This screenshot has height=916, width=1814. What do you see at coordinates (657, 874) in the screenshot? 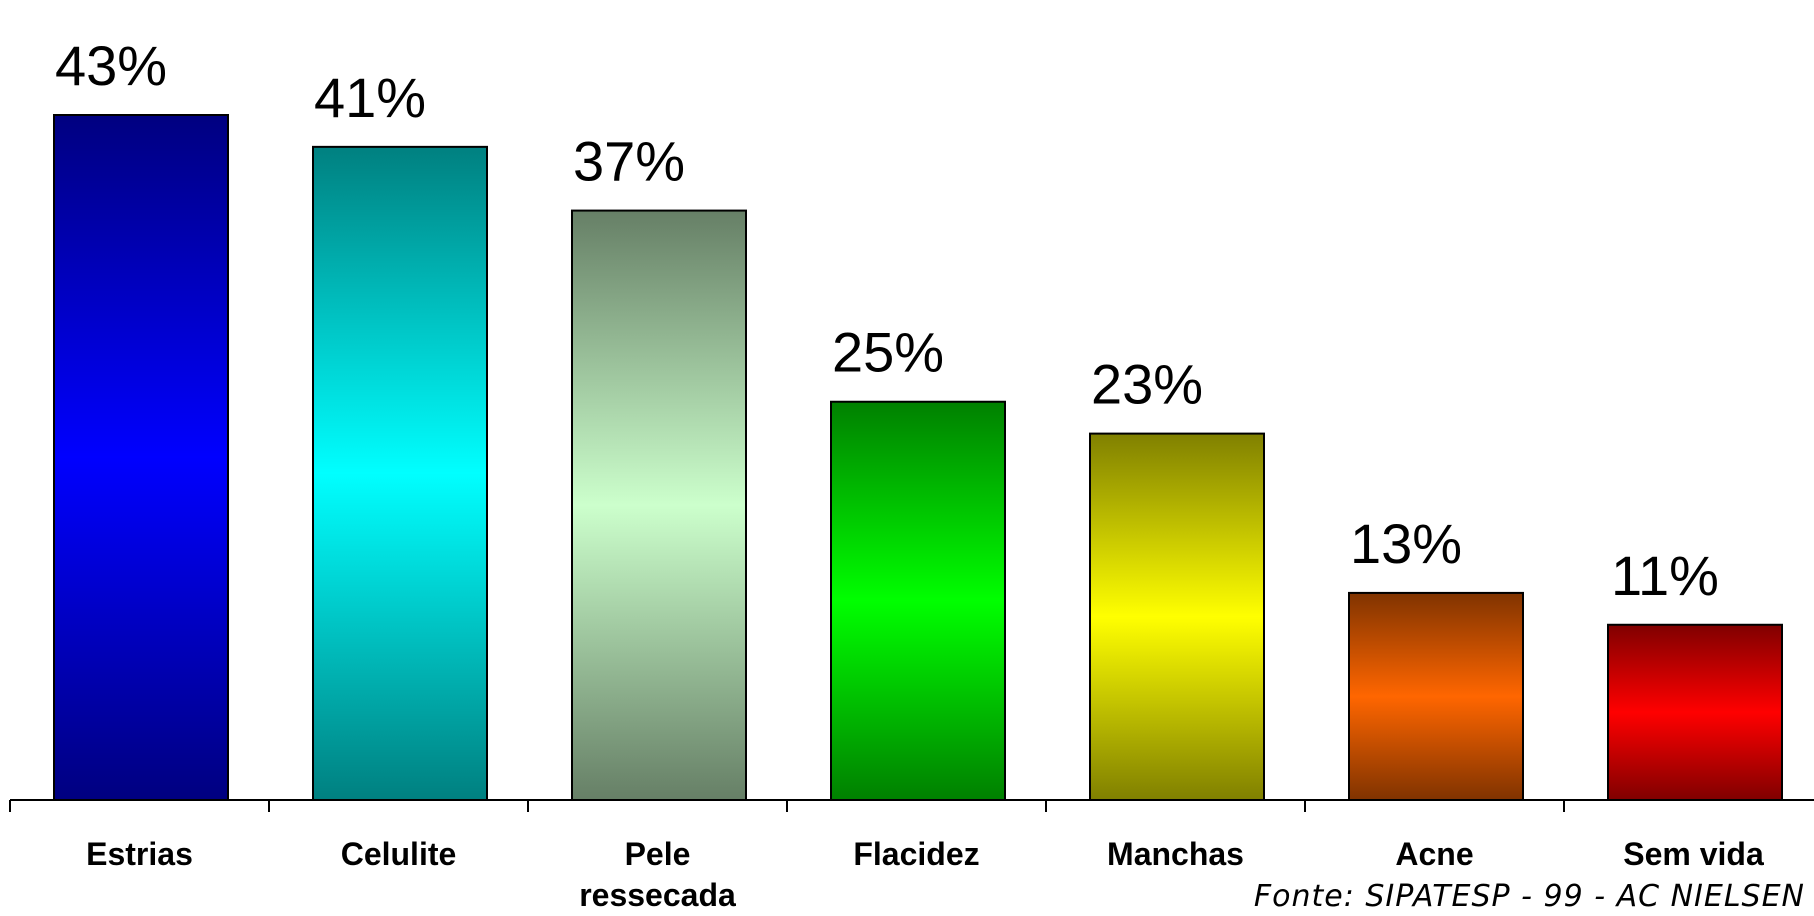
I see `tick-label: Pele ressecada` at bounding box center [657, 874].